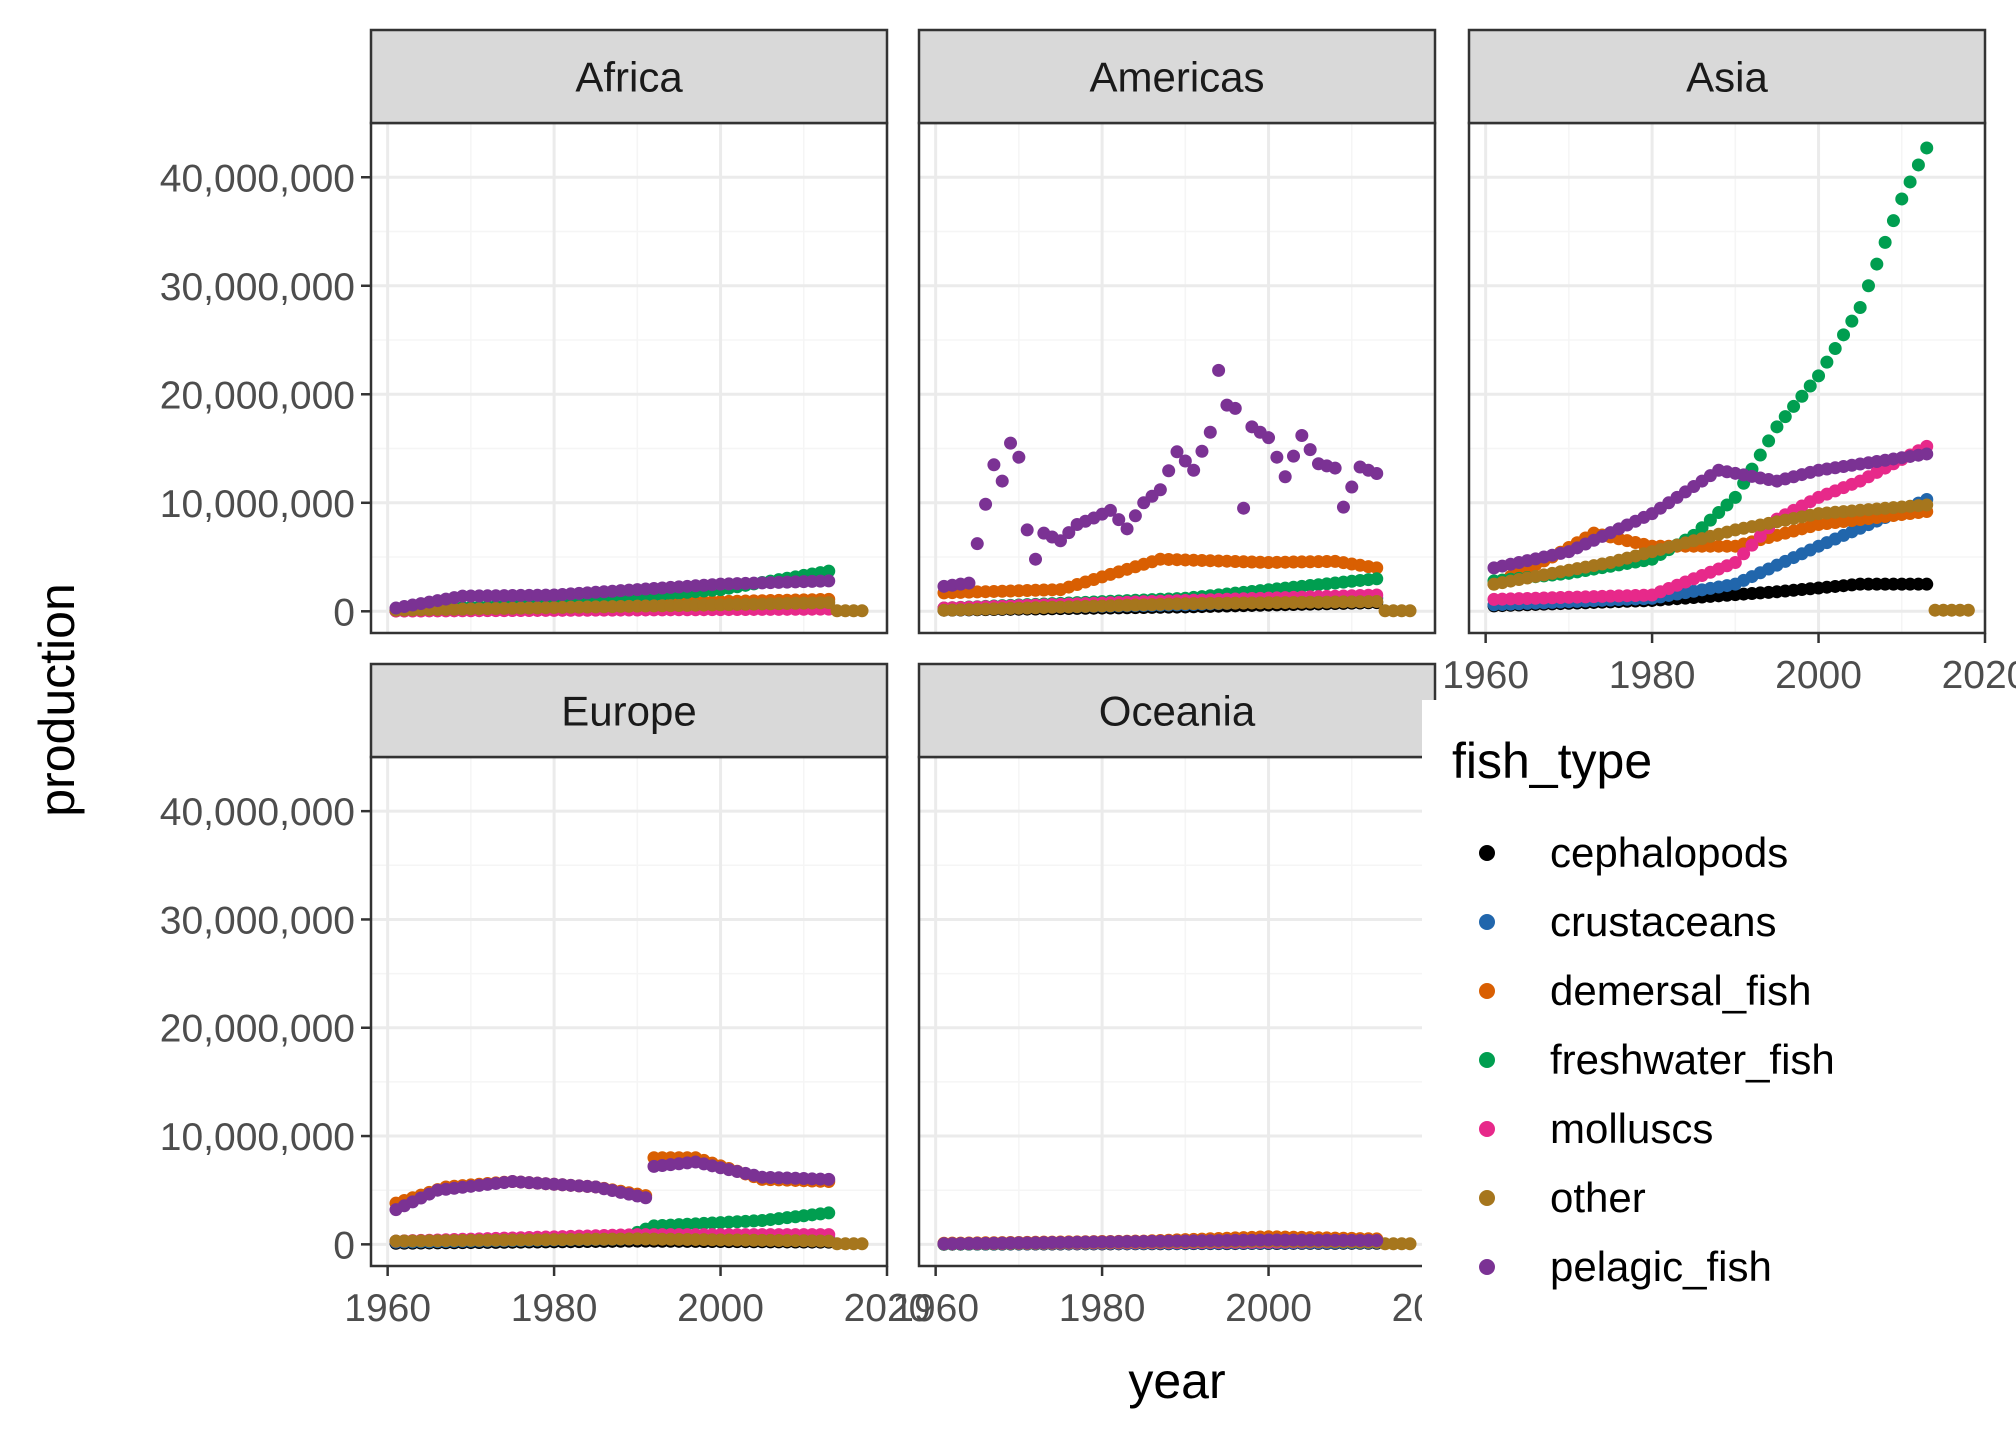  What do you see at coordinates (1680, 990) in the screenshot?
I see `legend-label-demersal_fish: demersal_fish` at bounding box center [1680, 990].